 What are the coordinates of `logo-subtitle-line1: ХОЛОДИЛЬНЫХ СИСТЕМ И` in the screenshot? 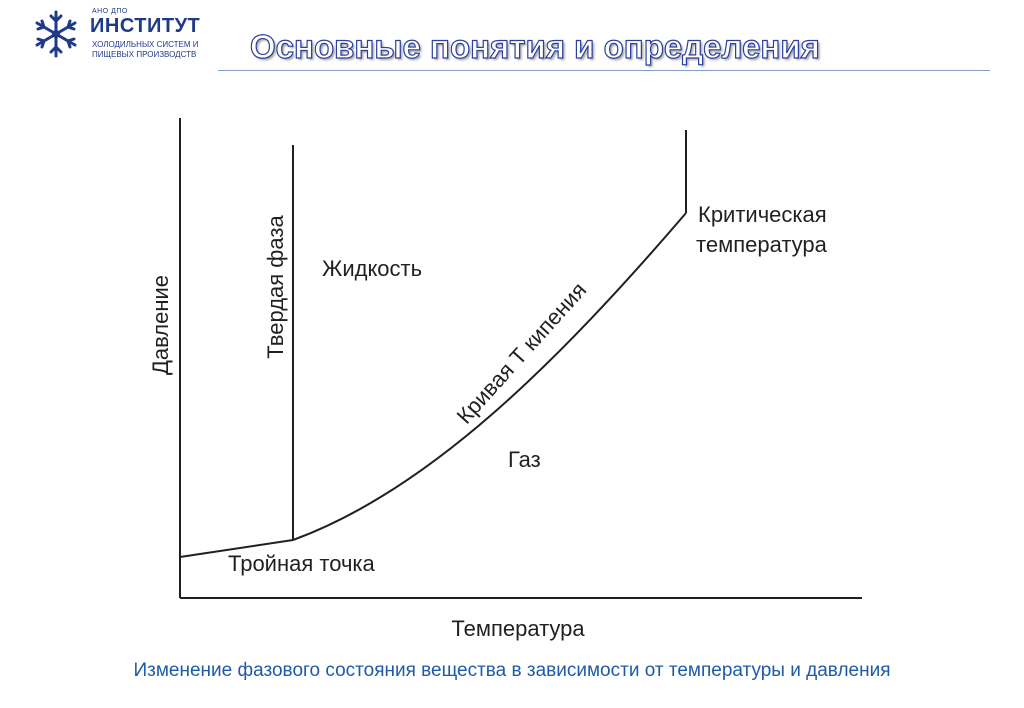 It's located at (145, 44).